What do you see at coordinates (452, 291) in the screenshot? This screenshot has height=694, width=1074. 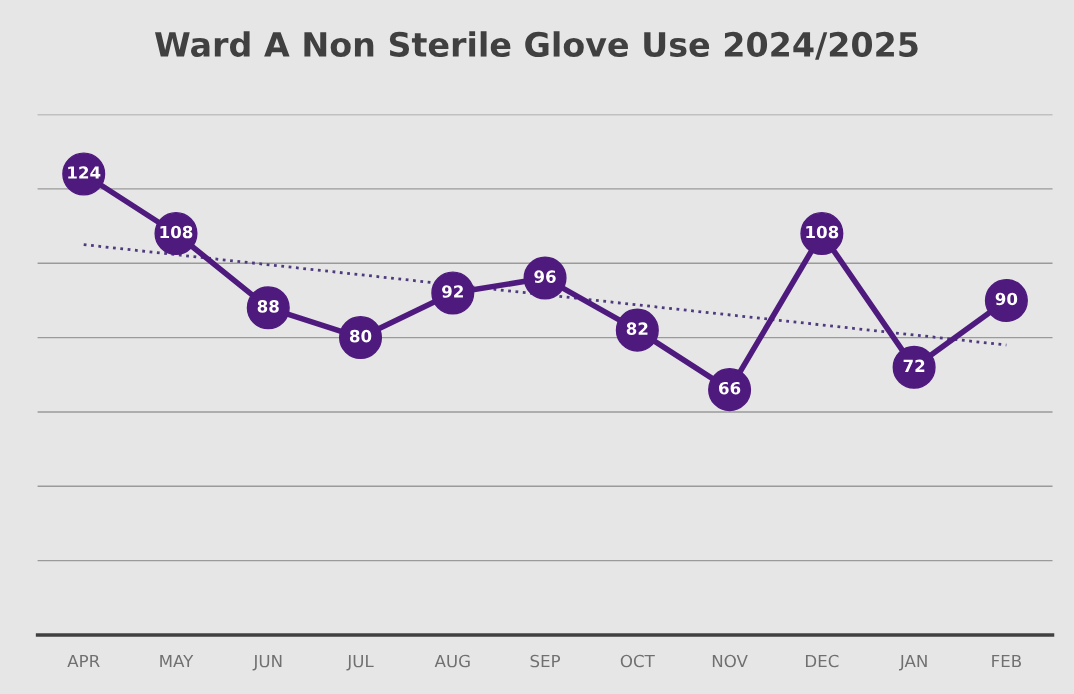 I see `data-label: 92` at bounding box center [452, 291].